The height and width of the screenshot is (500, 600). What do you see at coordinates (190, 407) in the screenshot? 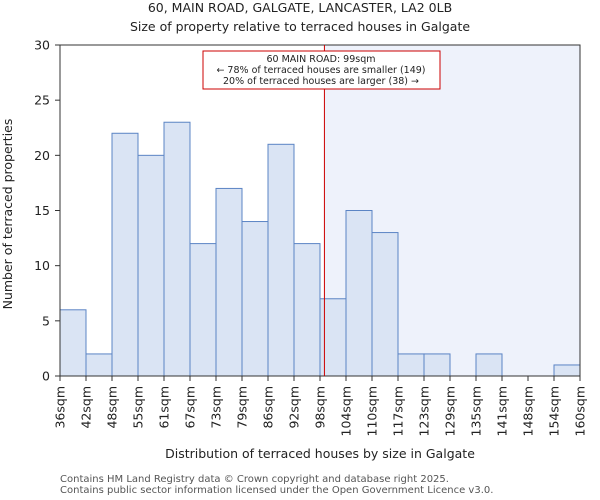
I see `x-tick-label: 67sqm` at bounding box center [190, 407].